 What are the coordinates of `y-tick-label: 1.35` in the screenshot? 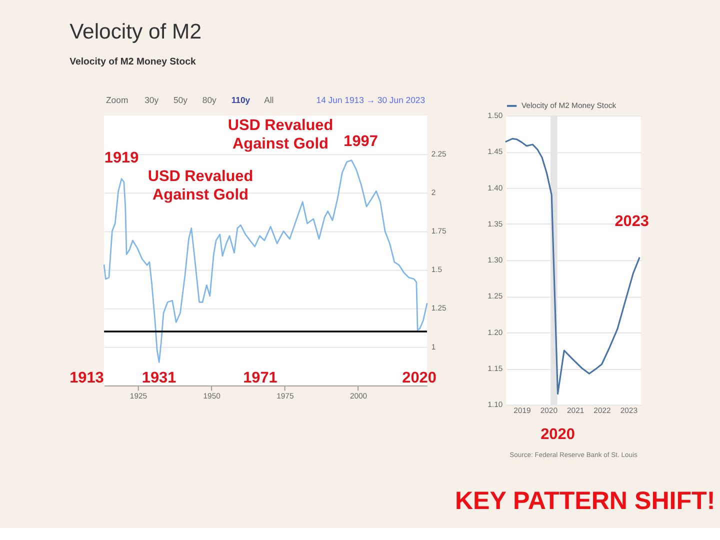 It's located at (495, 223).